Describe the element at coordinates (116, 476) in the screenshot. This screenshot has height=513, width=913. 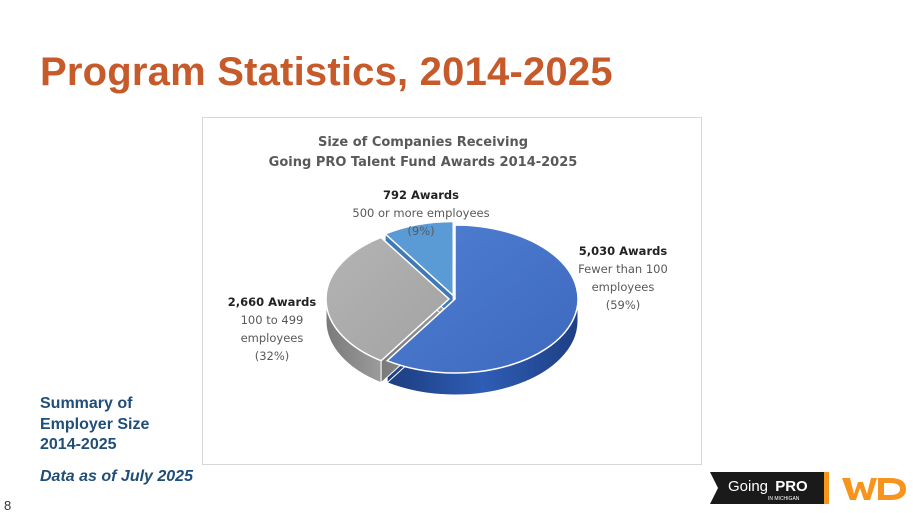
I see `data-as-of-note: Data as of July 2025` at that location.